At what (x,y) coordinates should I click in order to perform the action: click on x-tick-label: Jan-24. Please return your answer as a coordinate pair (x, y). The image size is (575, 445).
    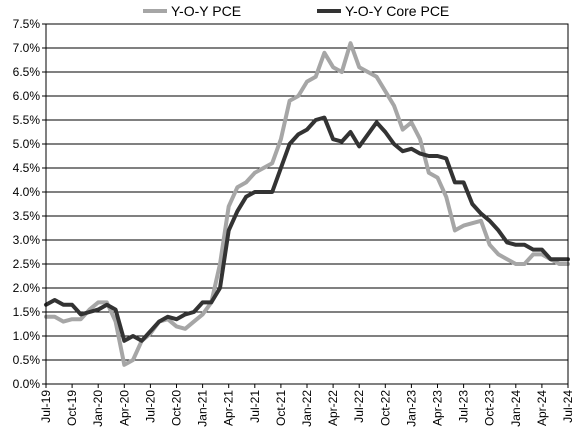
    Looking at the image, I should click on (516, 408).